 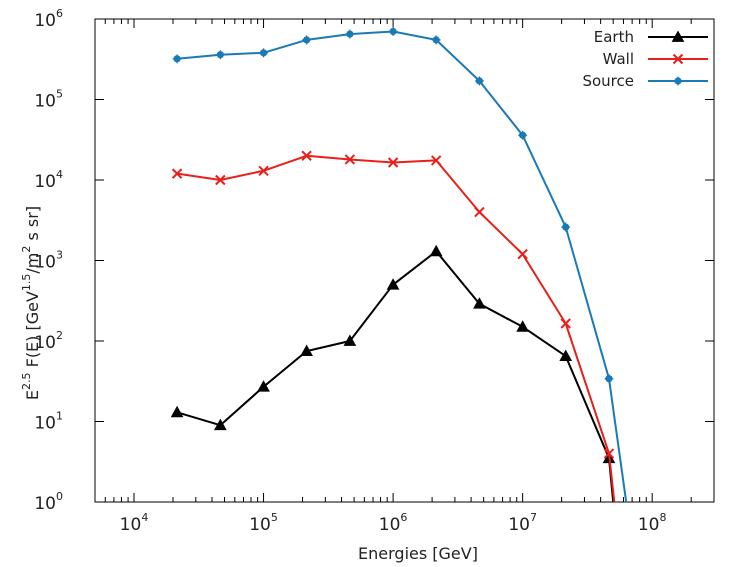 I want to click on x-tick-label: 10⁵, so click(x=263, y=523).